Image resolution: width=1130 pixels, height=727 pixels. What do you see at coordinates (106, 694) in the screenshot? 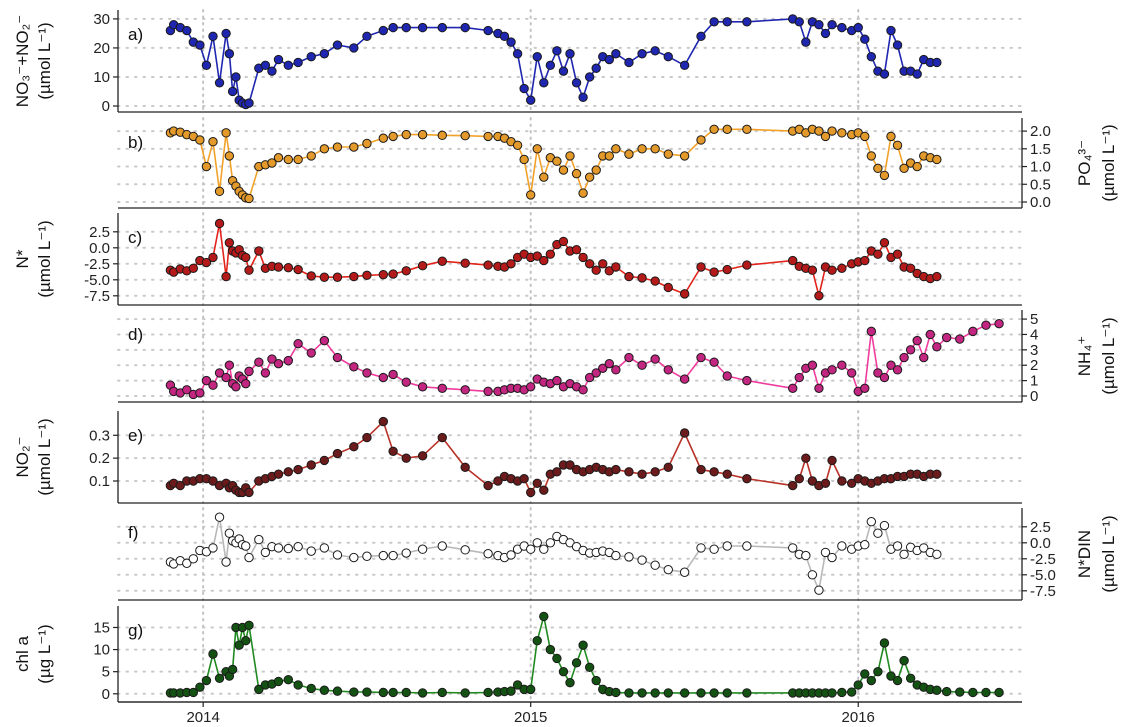
I see `y-tick-label-g-0: 0` at bounding box center [106, 694].